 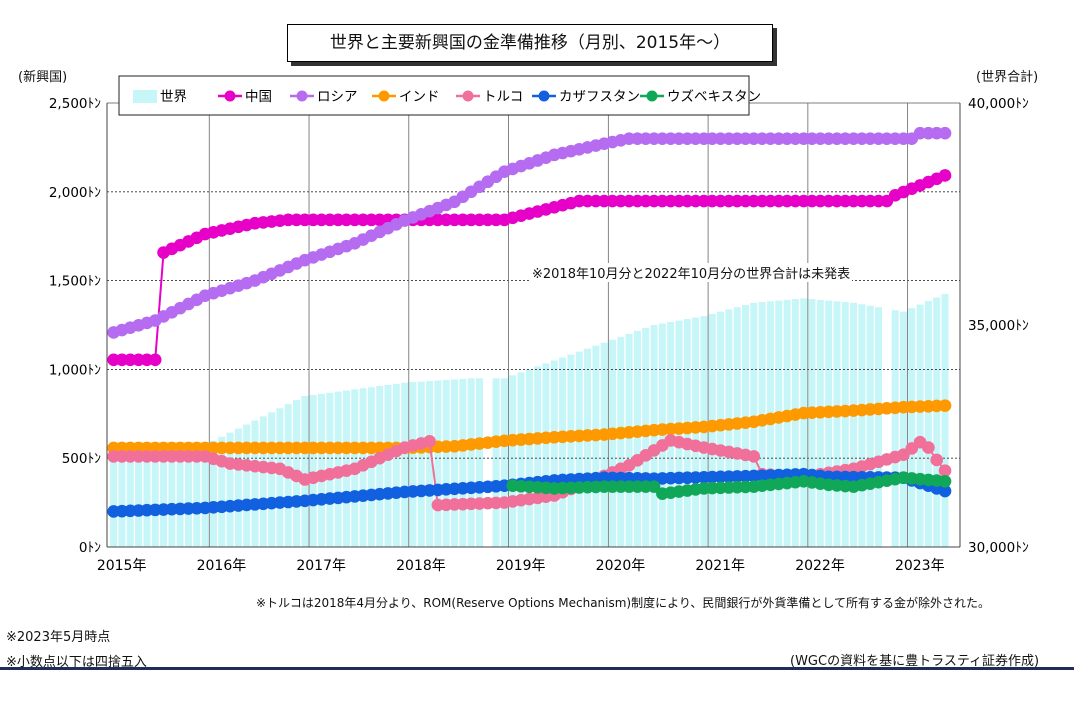 What do you see at coordinates (691, 272) in the screenshot?
I see `missing-data-note: ※2018年10月分と2022年10月分の世界合計は未発表` at bounding box center [691, 272].